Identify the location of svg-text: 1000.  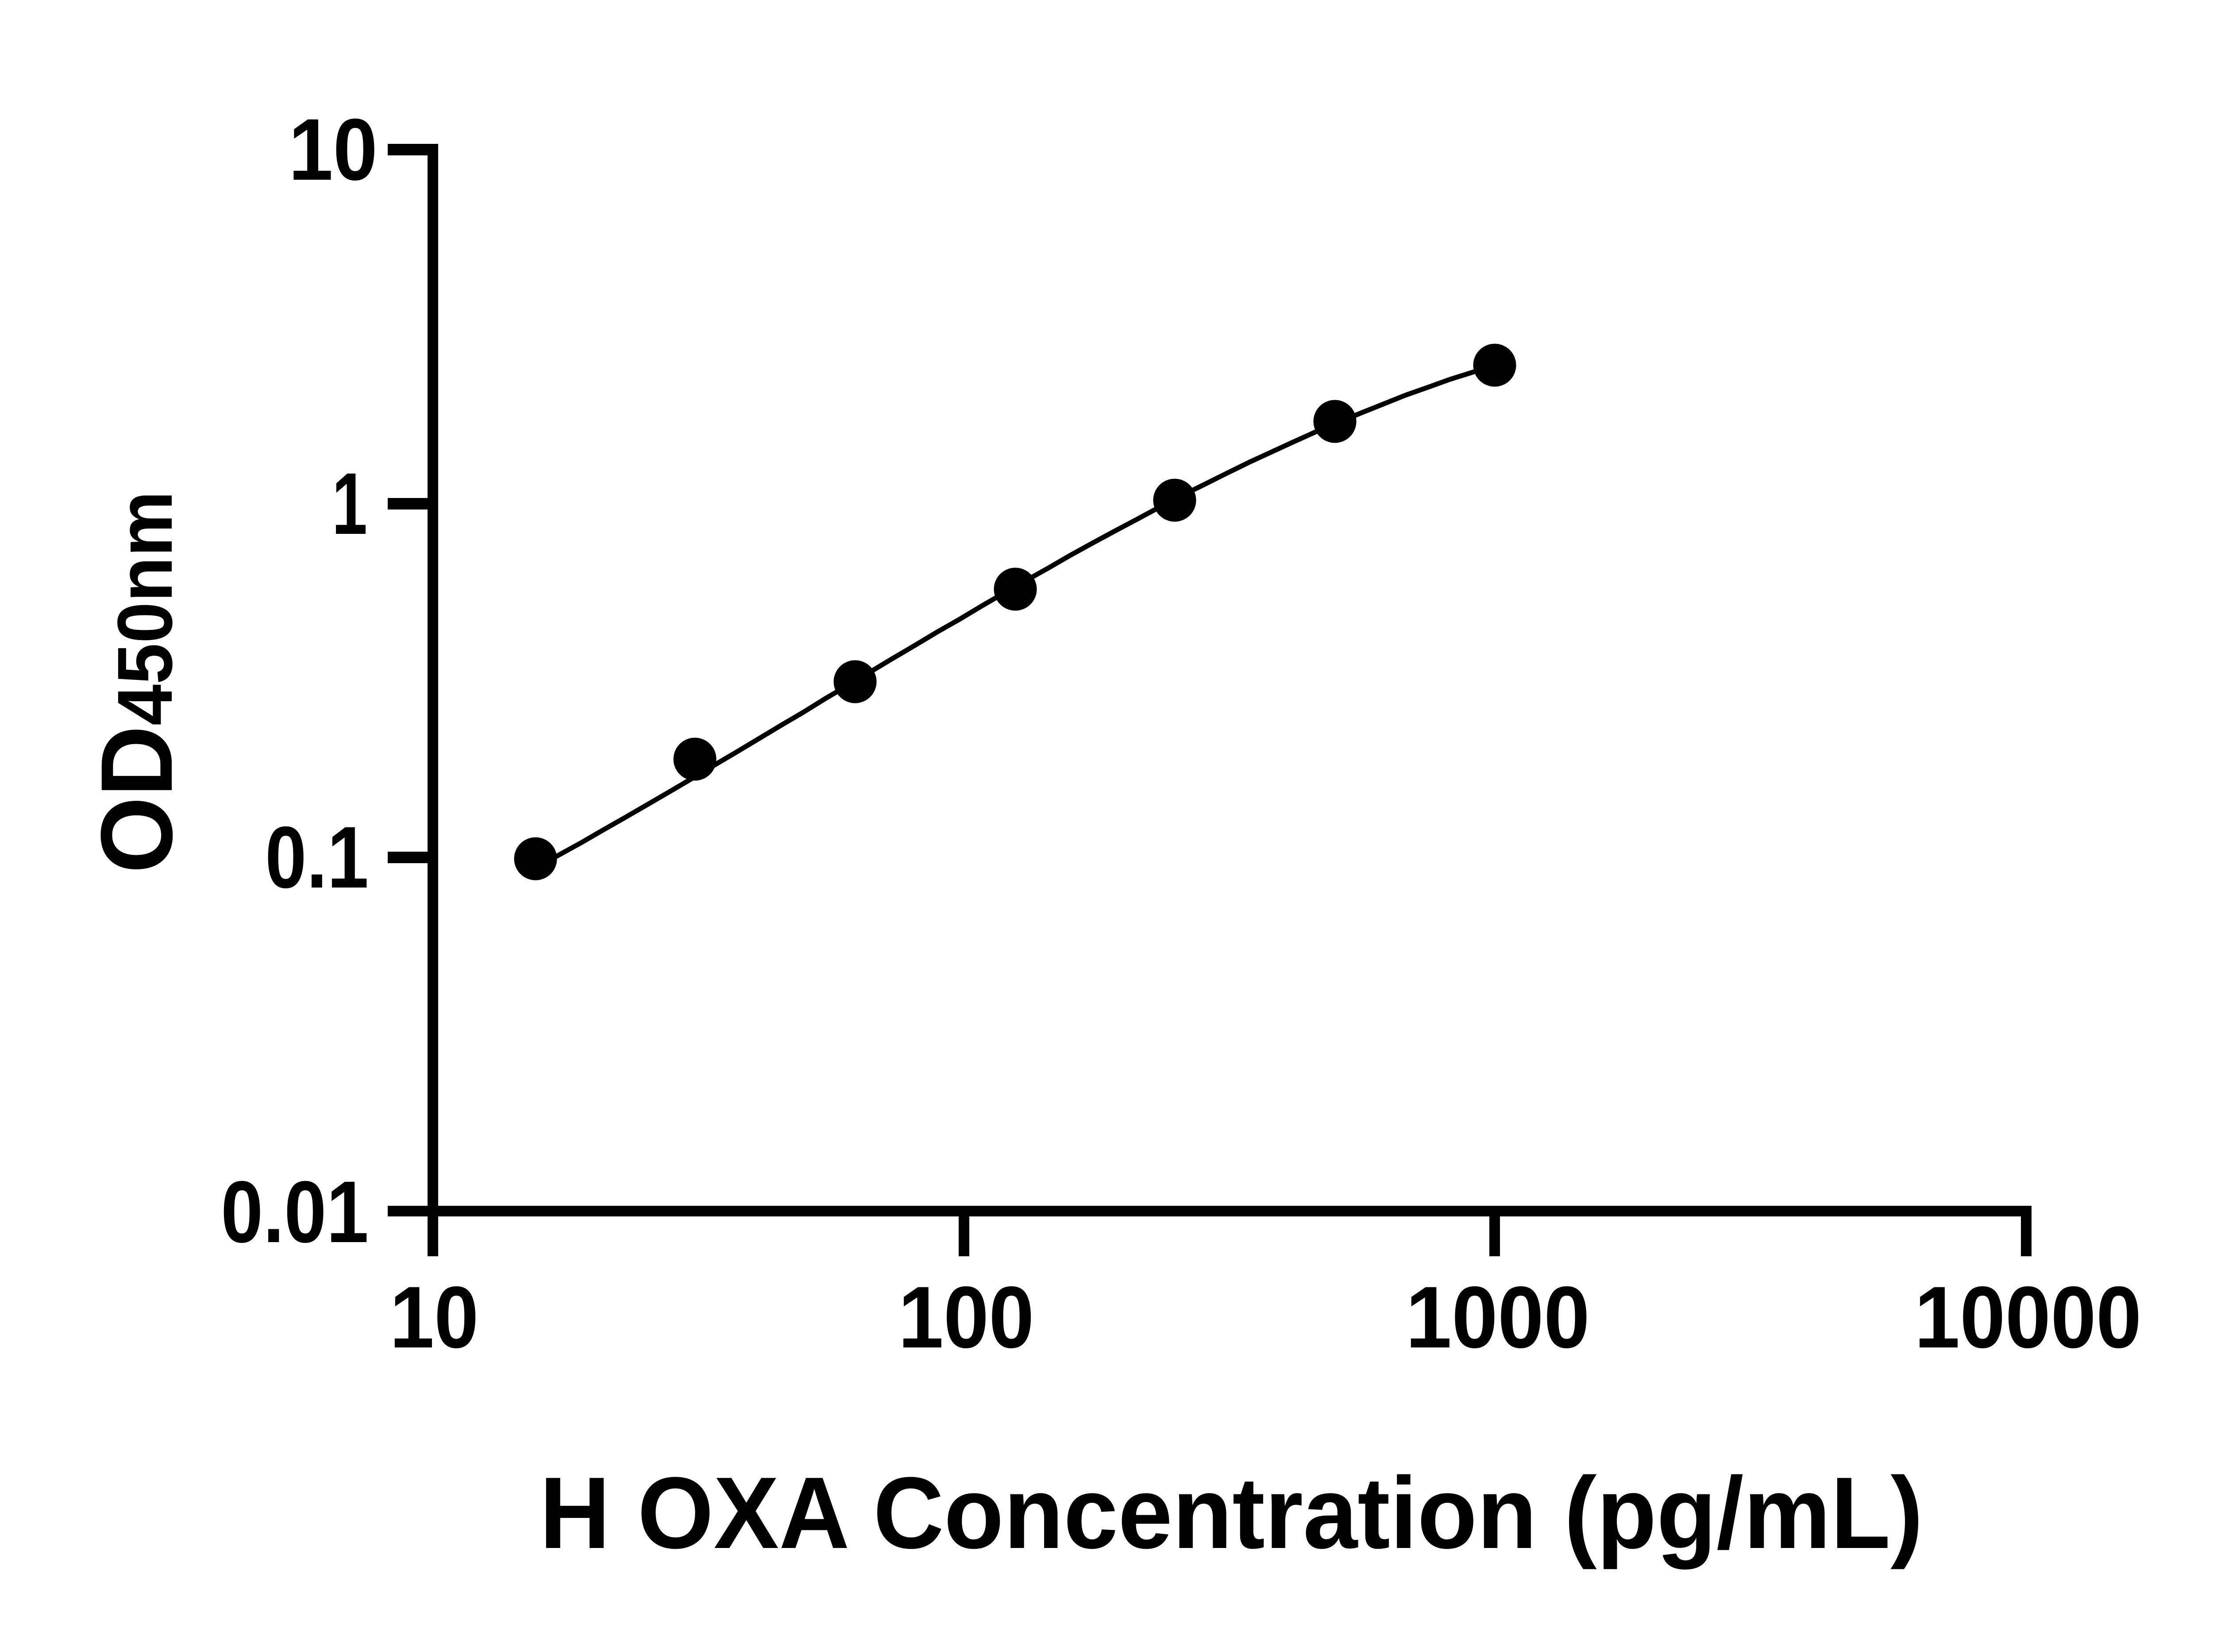
(1498, 1317).